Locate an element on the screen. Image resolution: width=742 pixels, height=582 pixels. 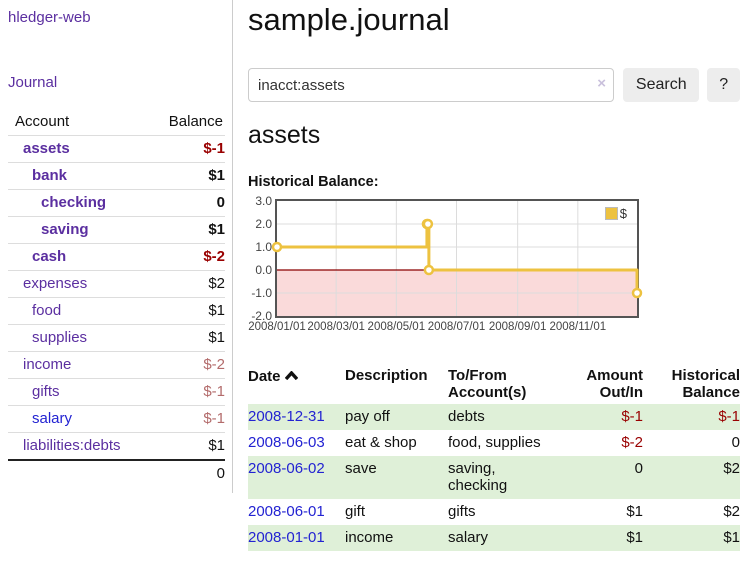
sidebar-account-link: checking is located at coordinates (74, 202).